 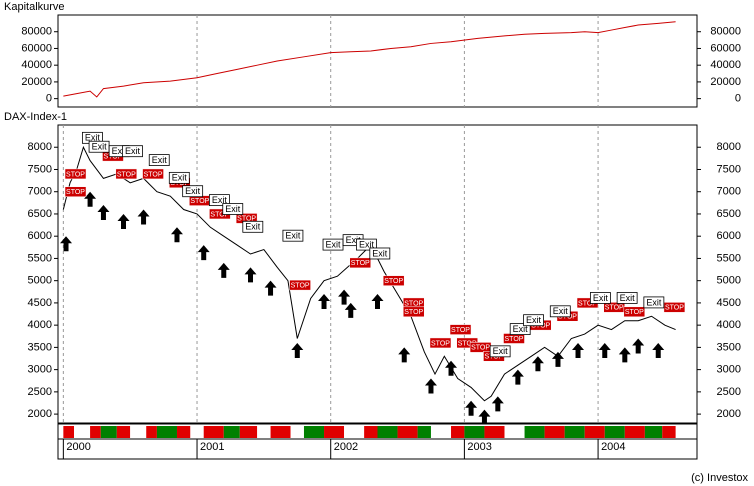 What do you see at coordinates (36, 82) in the screenshot?
I see `y-tick-label: 20000` at bounding box center [36, 82].